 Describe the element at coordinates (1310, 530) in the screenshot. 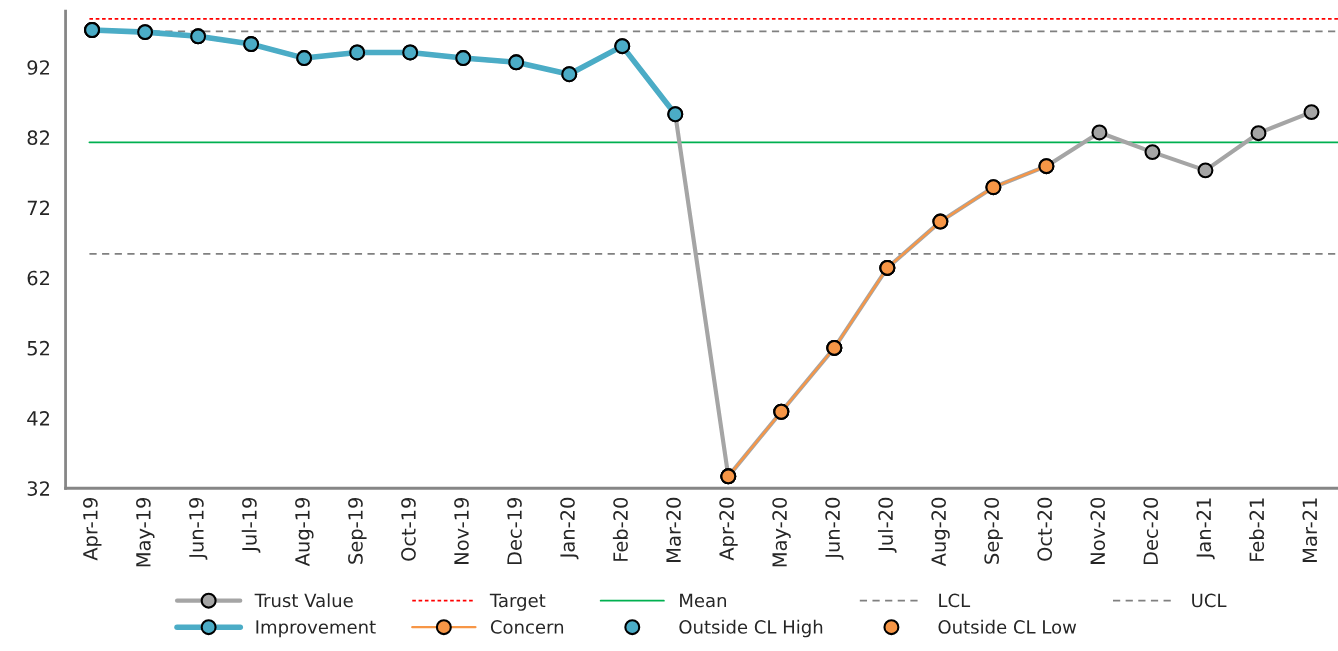

I see `x-tick-label: Mar-21` at that location.